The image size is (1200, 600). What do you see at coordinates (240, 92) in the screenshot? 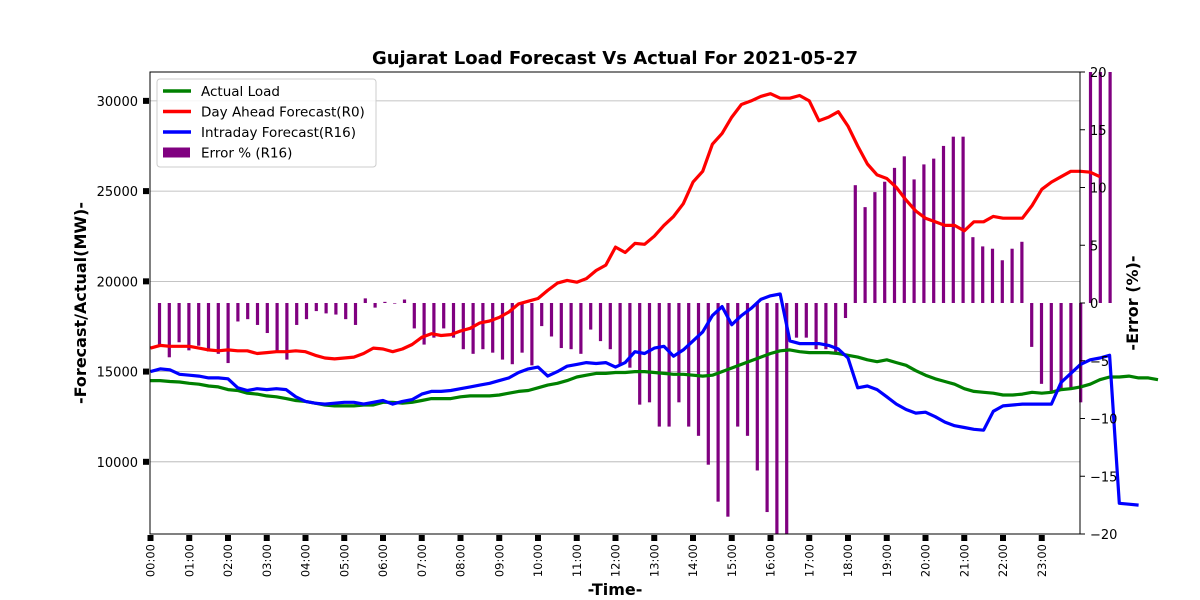
I see `legend-label: Actual Load` at bounding box center [240, 92].